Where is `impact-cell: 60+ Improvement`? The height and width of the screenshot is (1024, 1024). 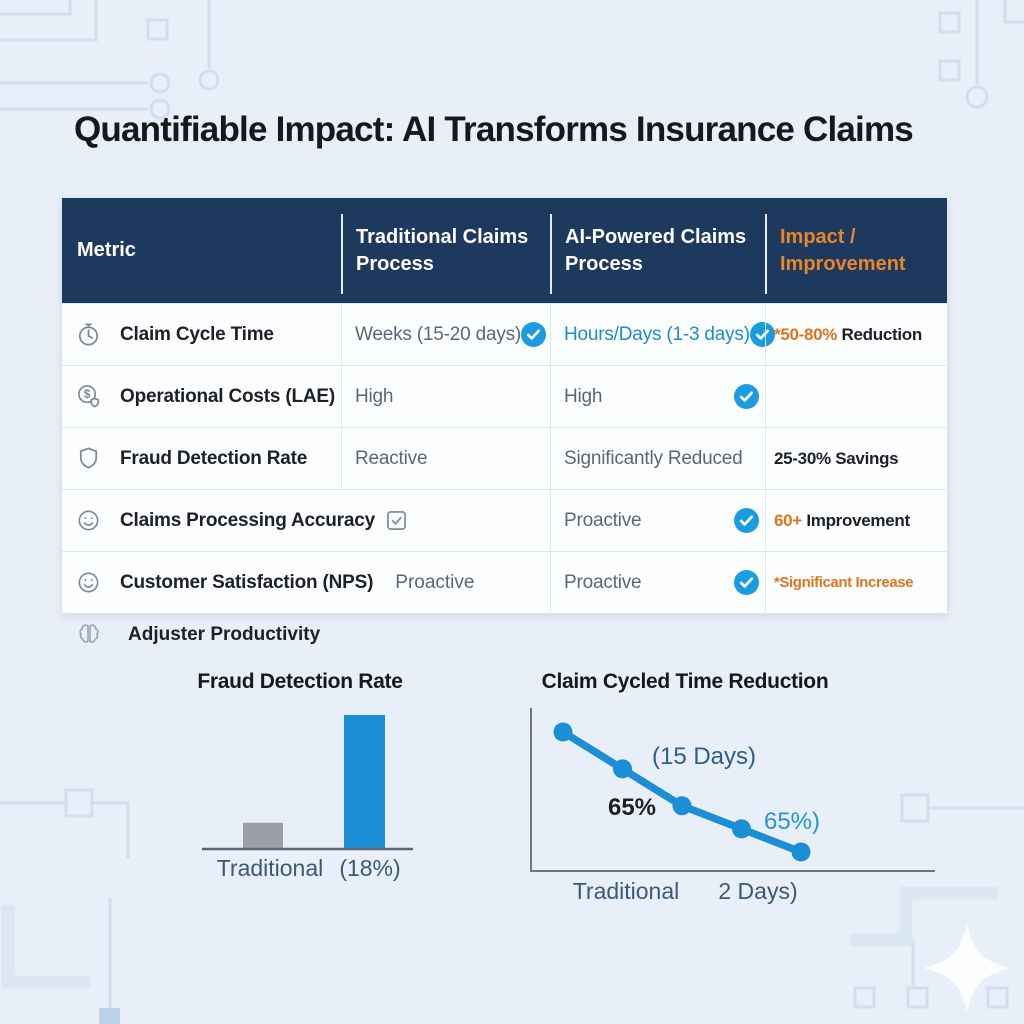 impact-cell: 60+ Improvement is located at coordinates (856, 520).